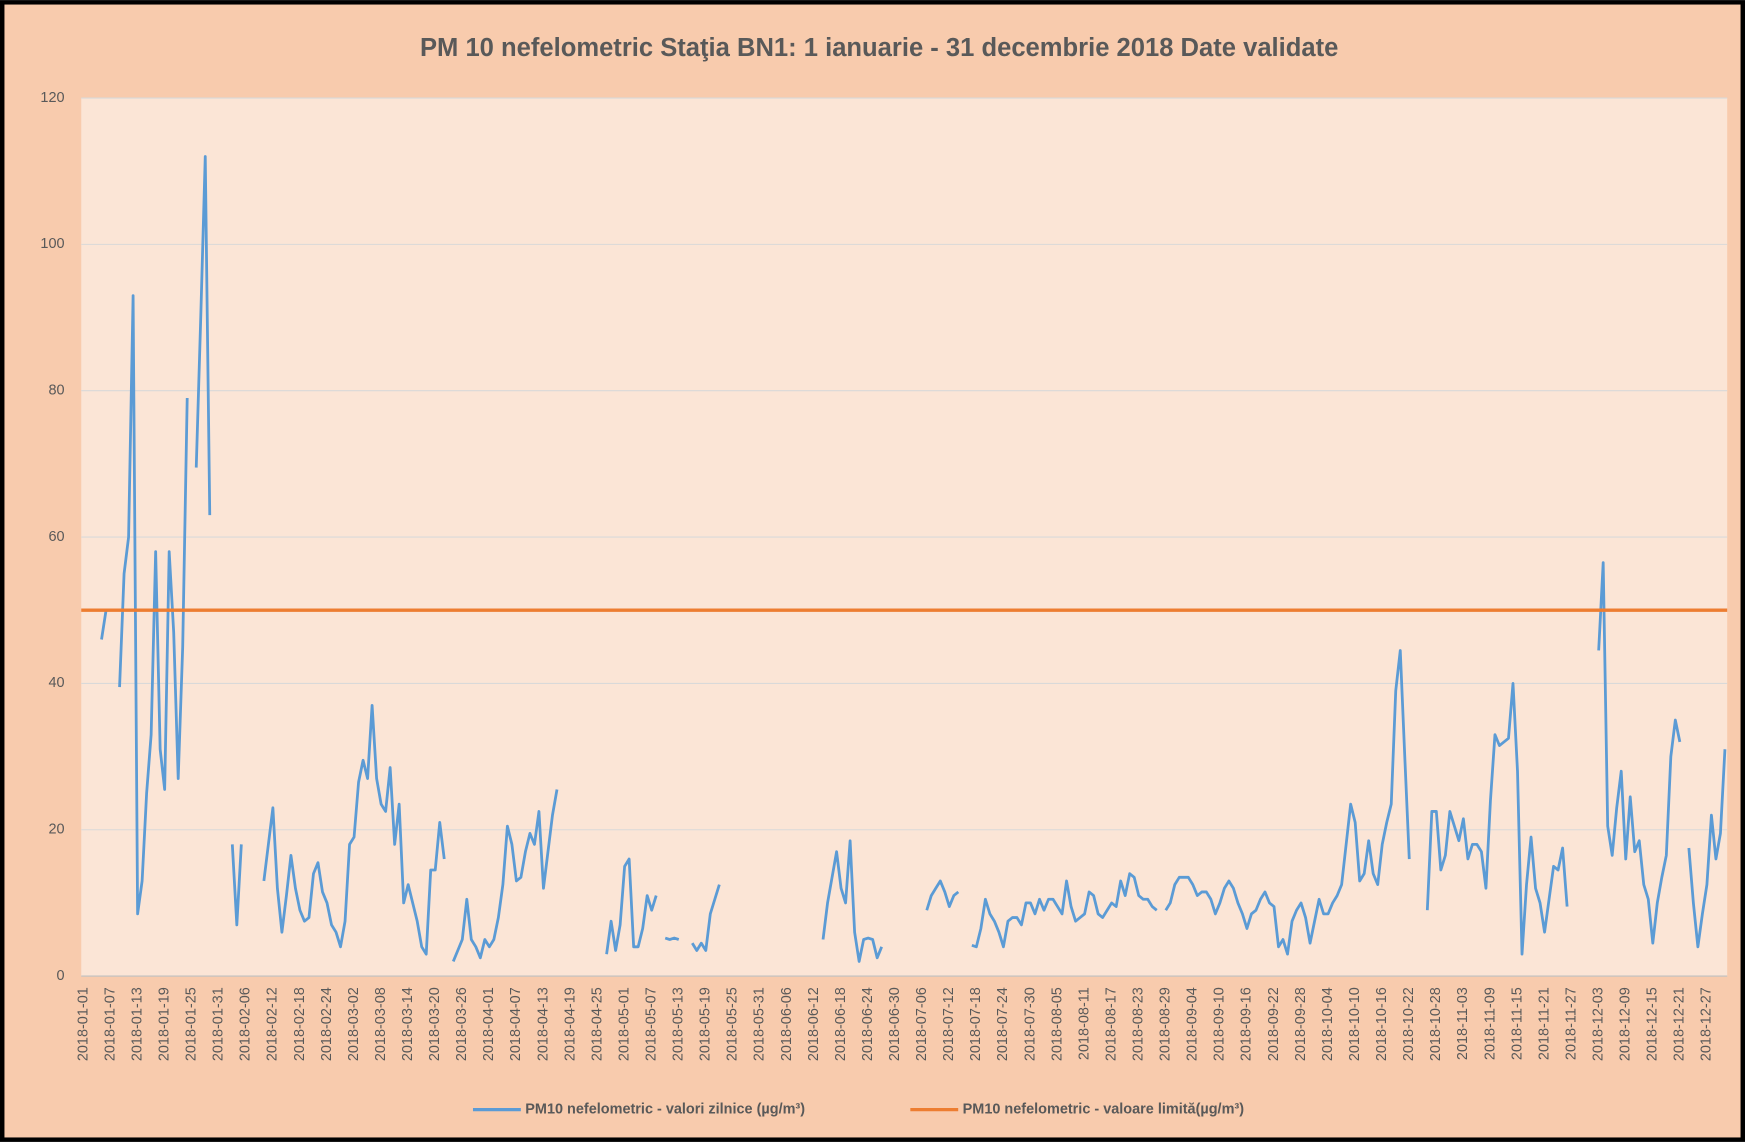 The height and width of the screenshot is (1142, 1745). Describe the element at coordinates (651, 1024) in the screenshot. I see `x-tick-label: 2018-05-07` at that location.